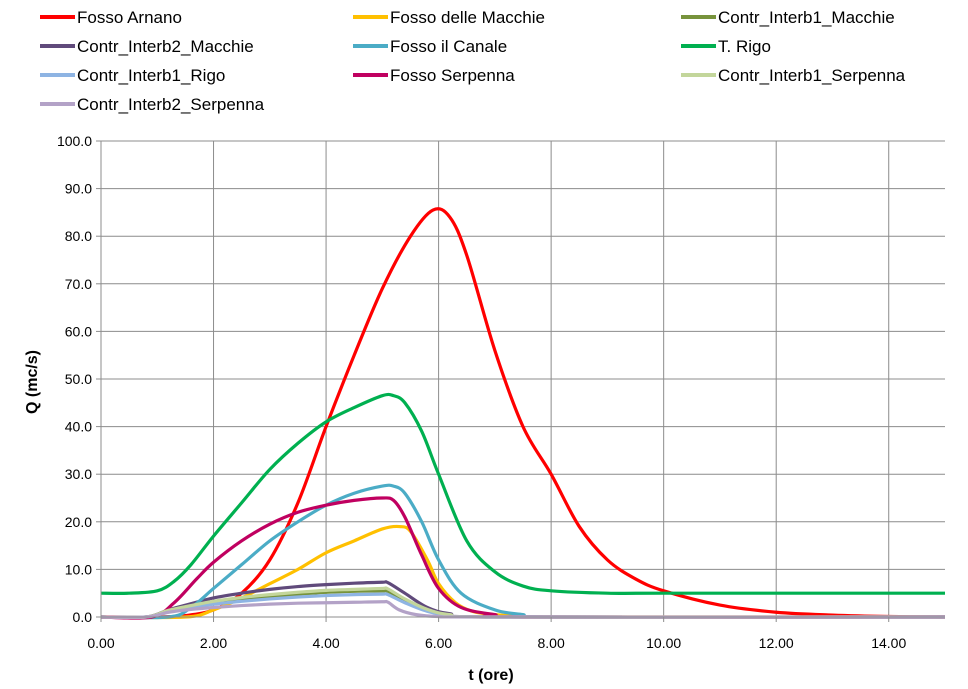 This screenshot has width=968, height=689. I want to click on legend-label: Contr_Interb2_Serpenna, so click(171, 104).